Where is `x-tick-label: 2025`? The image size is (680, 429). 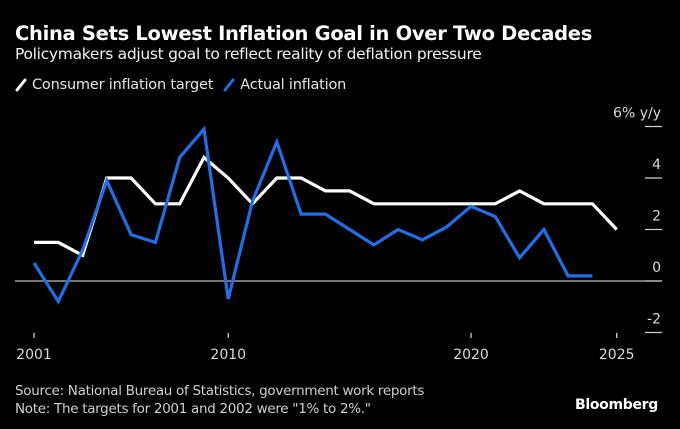 x-tick-label: 2025 is located at coordinates (617, 355).